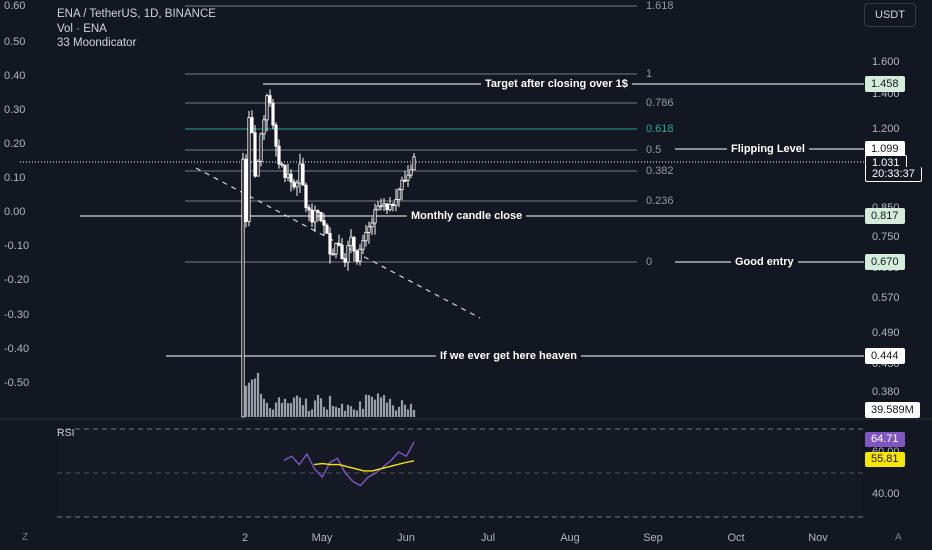 The width and height of the screenshot is (932, 550). Describe the element at coordinates (736, 538) in the screenshot. I see `time-axis-label: Oct` at that location.